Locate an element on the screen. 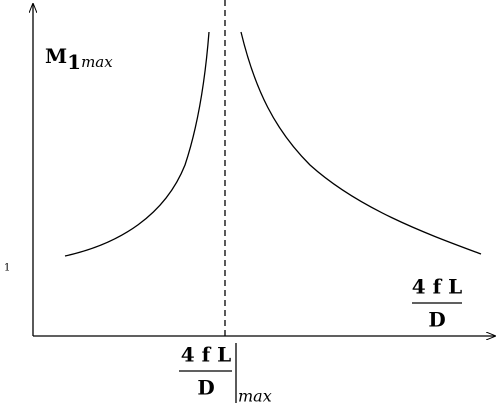  symbol: M is located at coordinates (56, 56).